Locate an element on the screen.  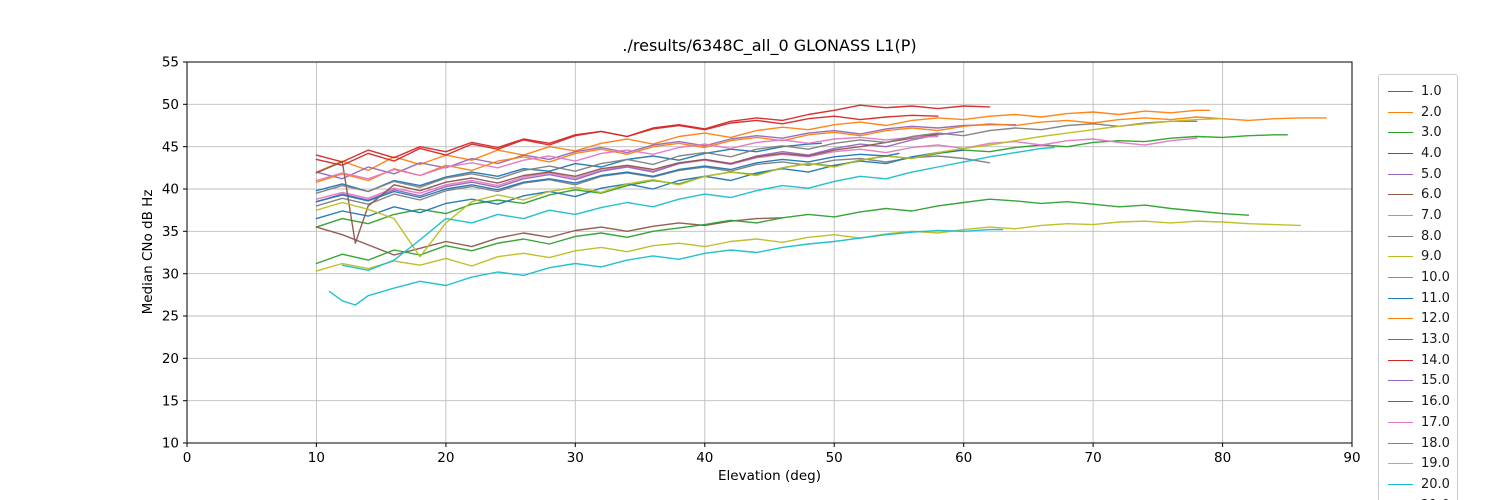
legend-item-label: 5.0 is located at coordinates (1431, 174).